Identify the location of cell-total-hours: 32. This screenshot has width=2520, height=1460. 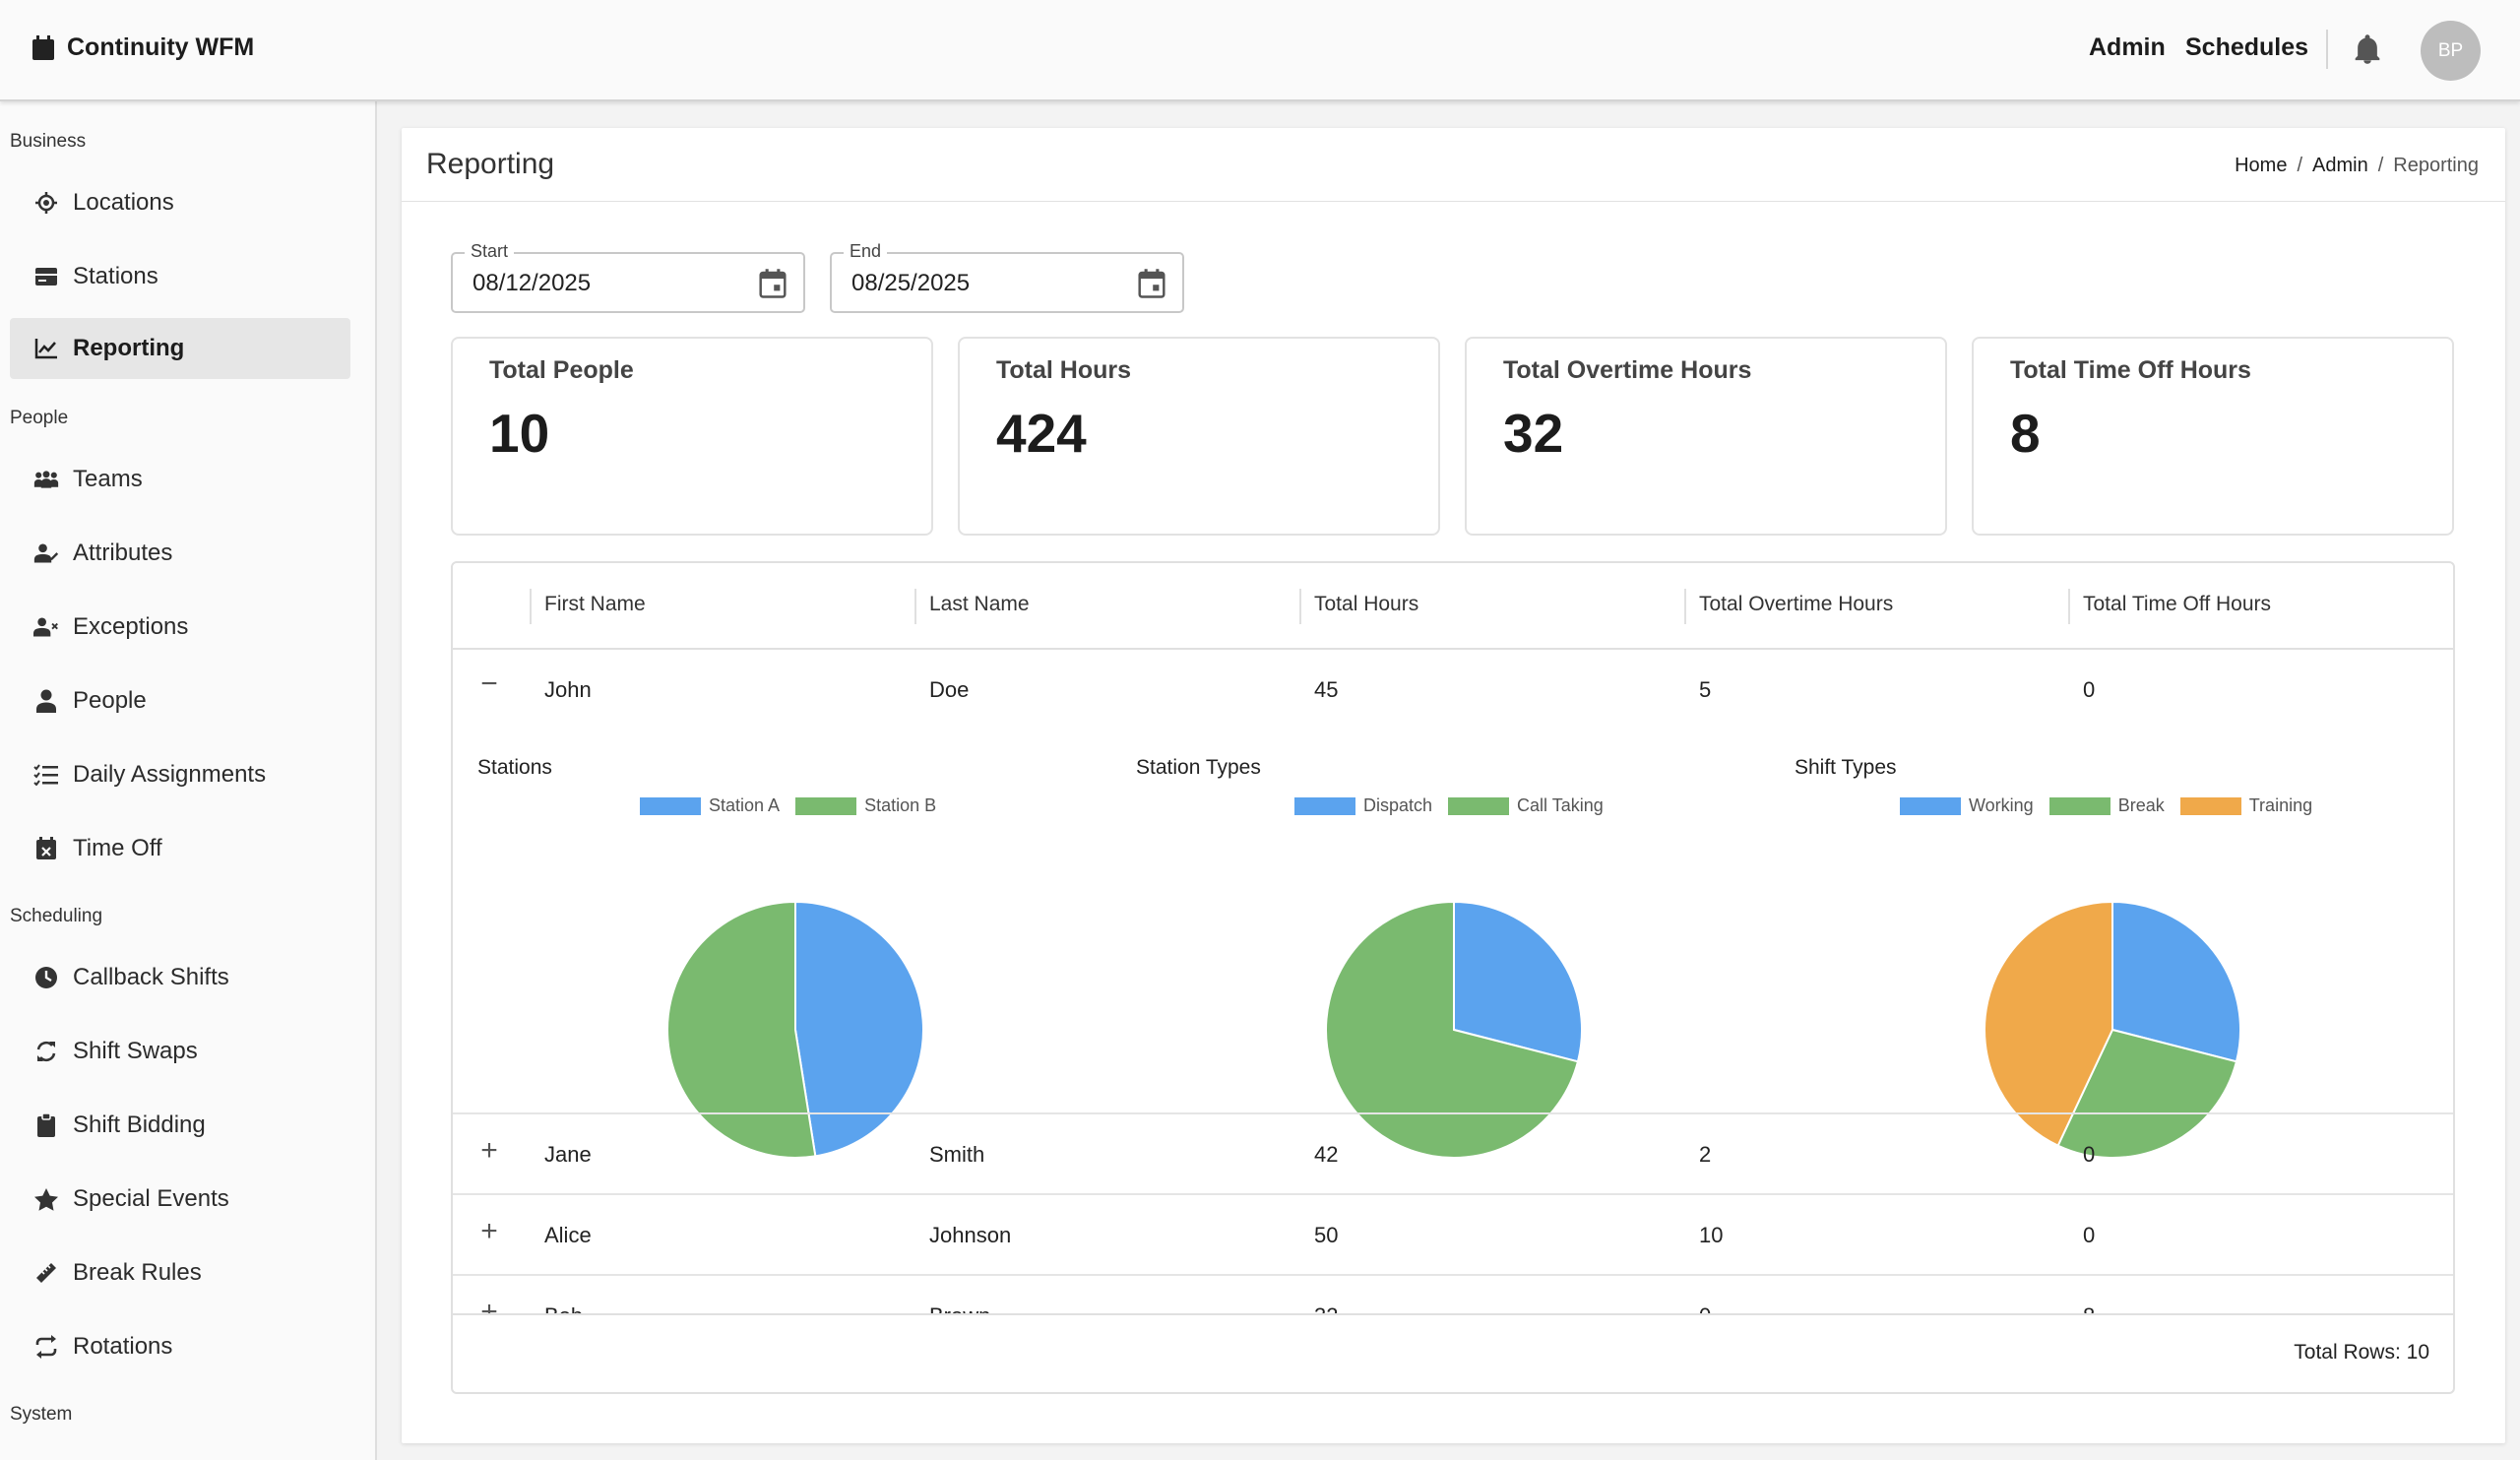
(1326, 1308).